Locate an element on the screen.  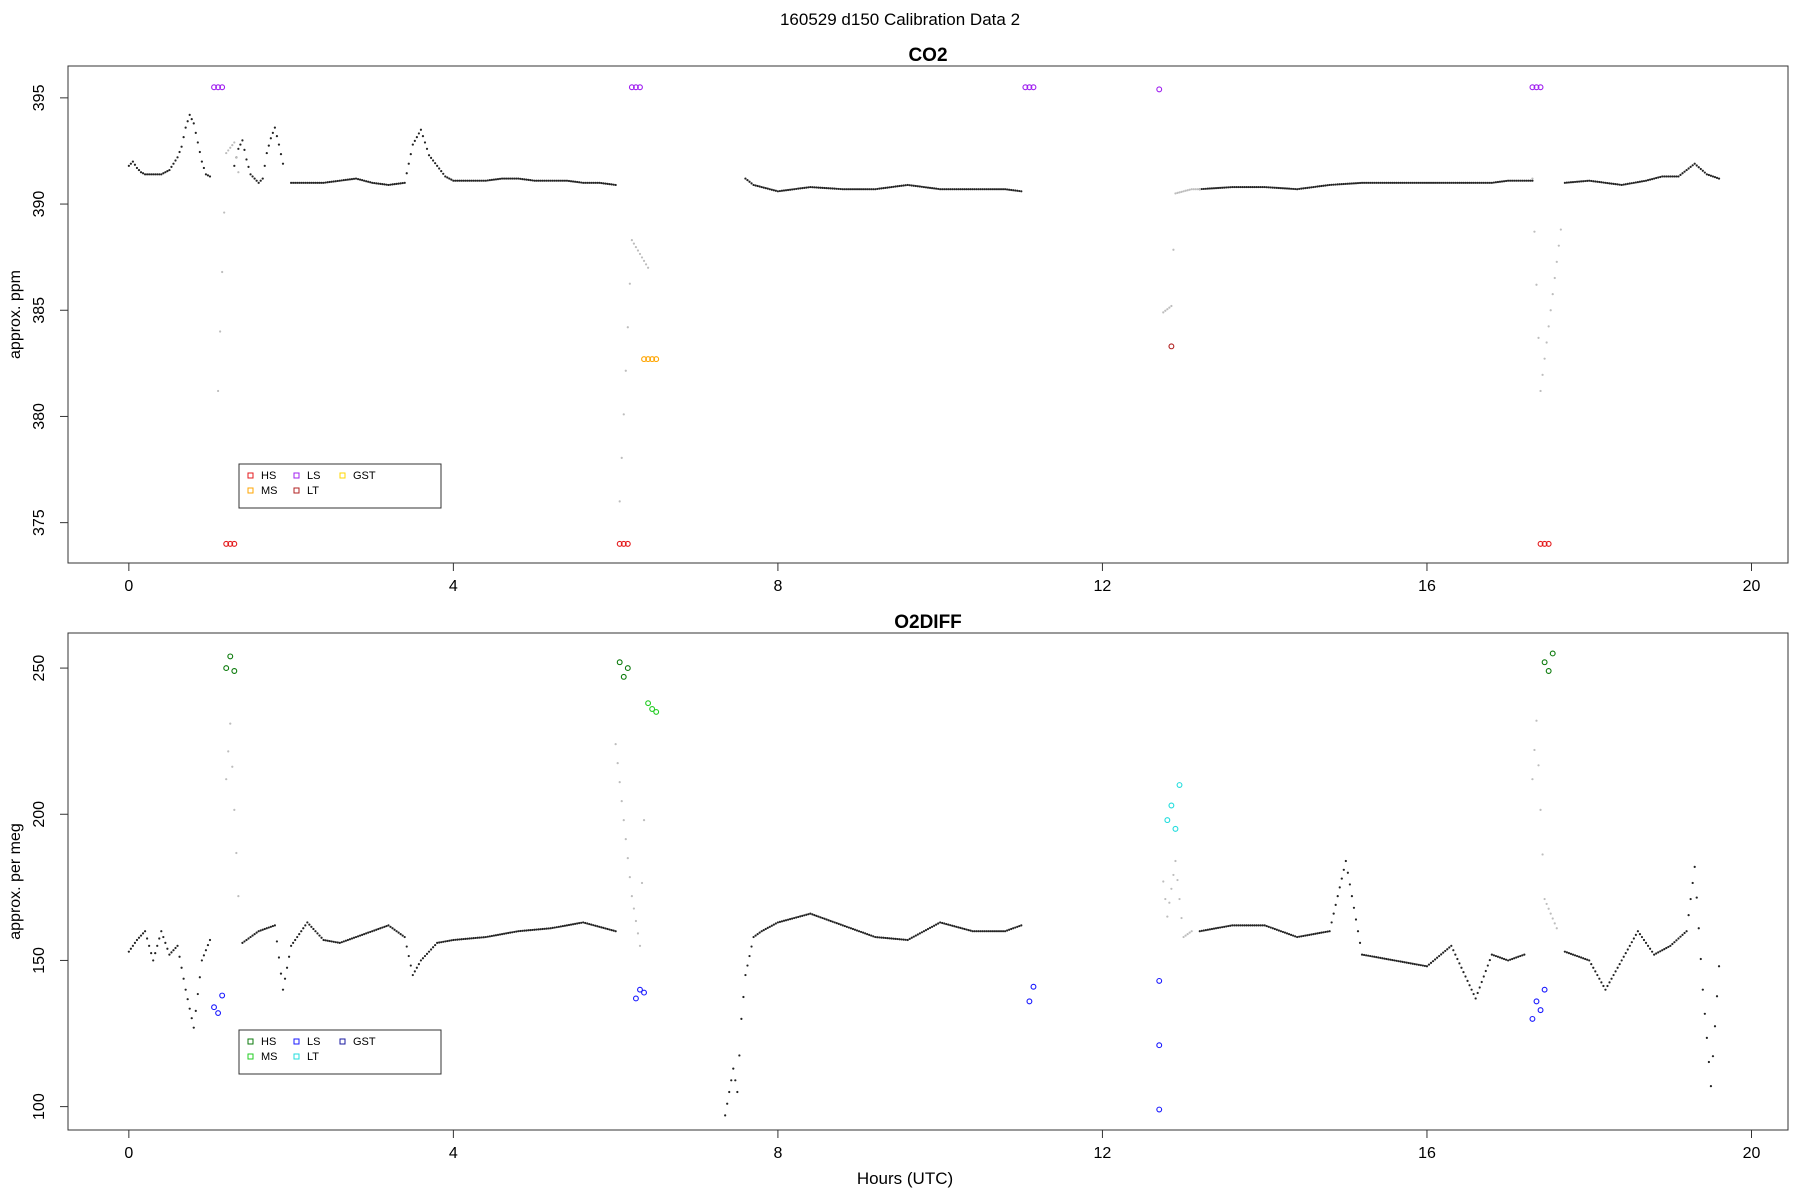
data-point-hs is located at coordinates (1544, 662).